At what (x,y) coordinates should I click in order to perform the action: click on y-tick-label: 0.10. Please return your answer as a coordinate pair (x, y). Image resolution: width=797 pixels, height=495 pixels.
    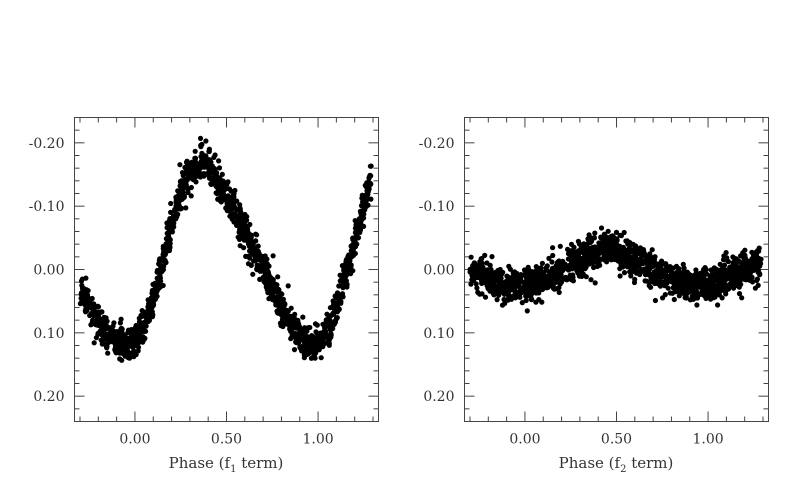
    Looking at the image, I should click on (48, 334).